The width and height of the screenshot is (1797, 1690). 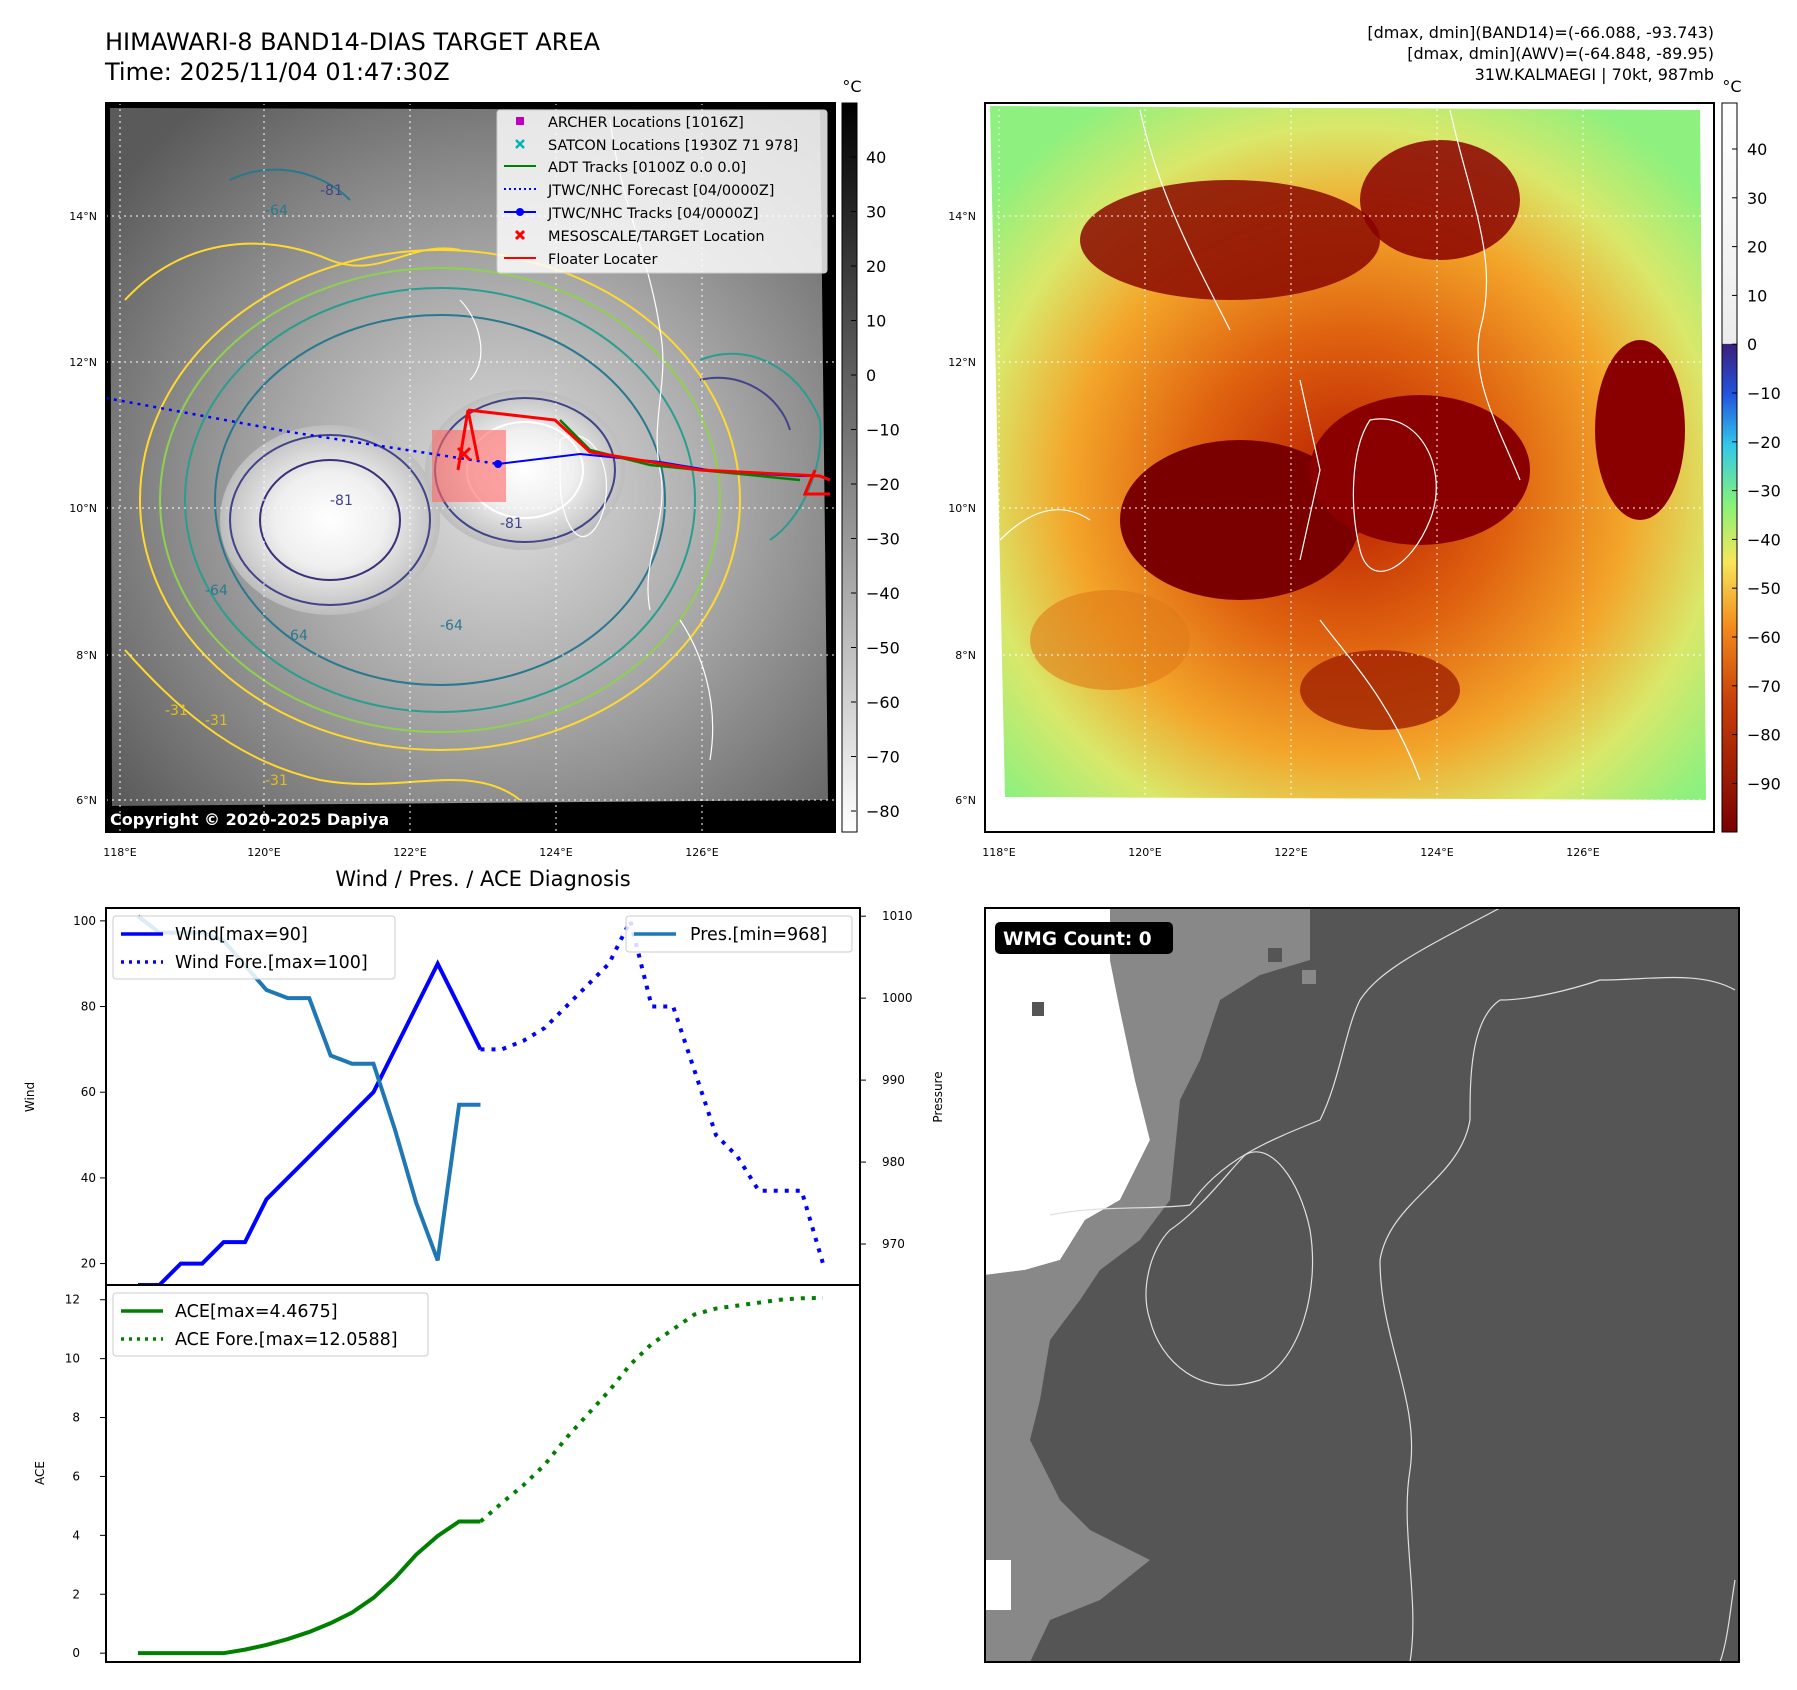 I want to click on legend-adt: ADT Tracks [0100Z 0.0 0.0], so click(x=647, y=168).